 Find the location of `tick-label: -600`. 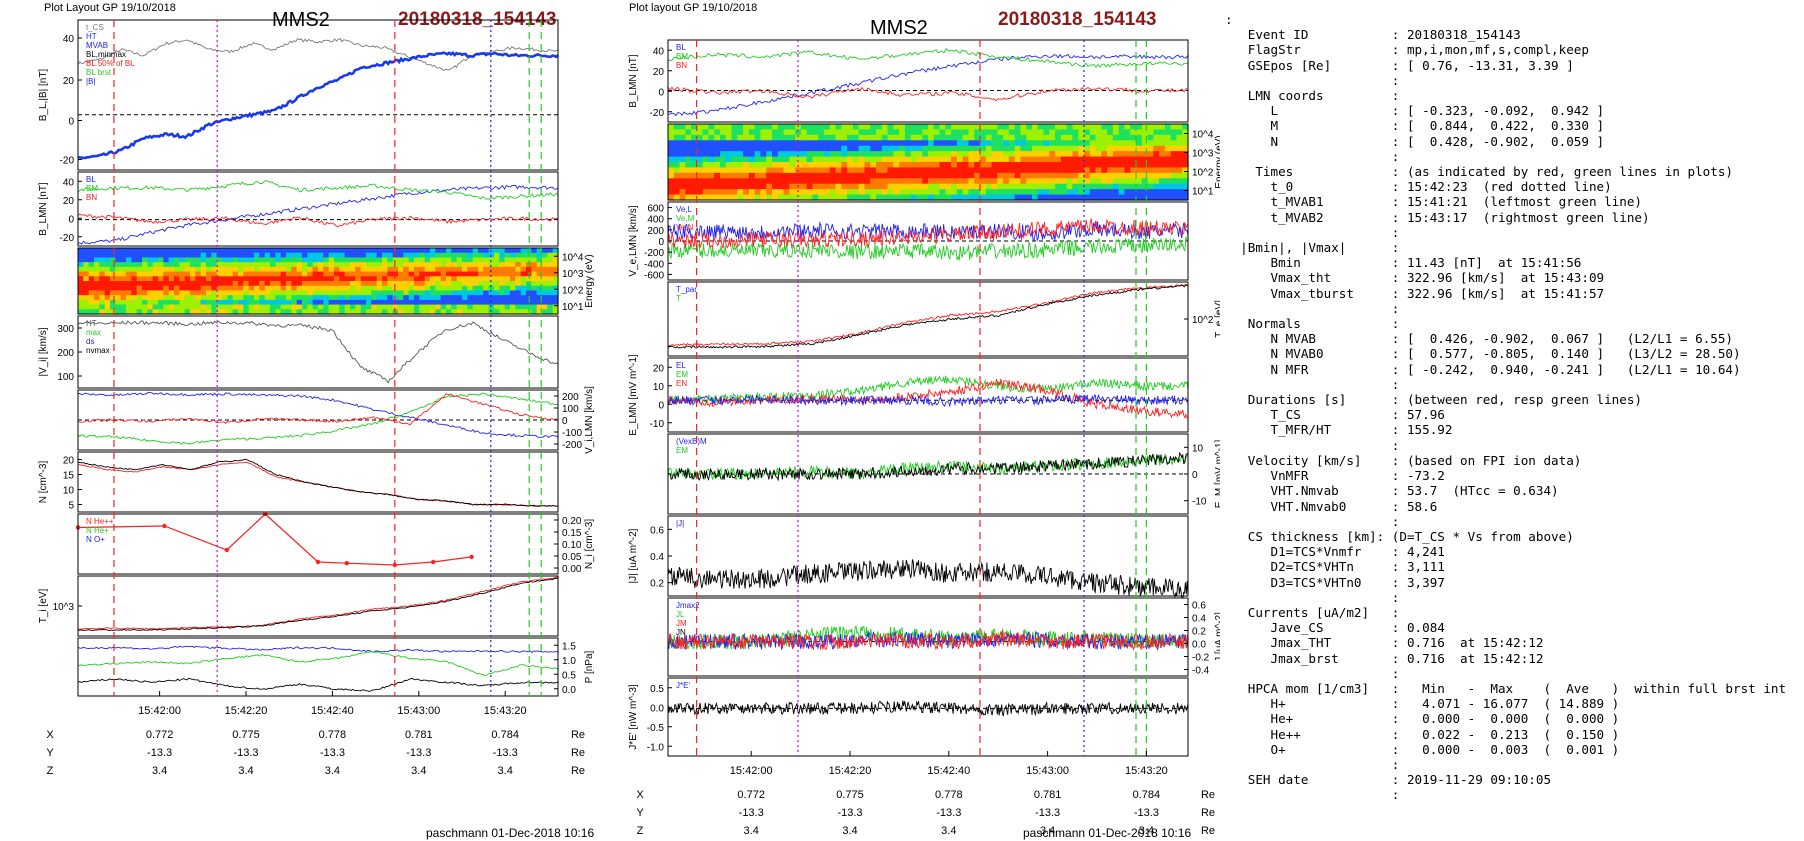

tick-label: -600 is located at coordinates (654, 275).